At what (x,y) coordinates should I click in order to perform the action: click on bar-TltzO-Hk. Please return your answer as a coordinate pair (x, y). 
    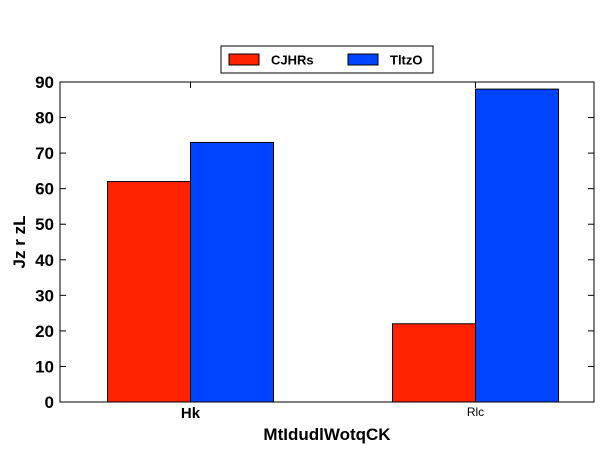
    Looking at the image, I should click on (232, 272).